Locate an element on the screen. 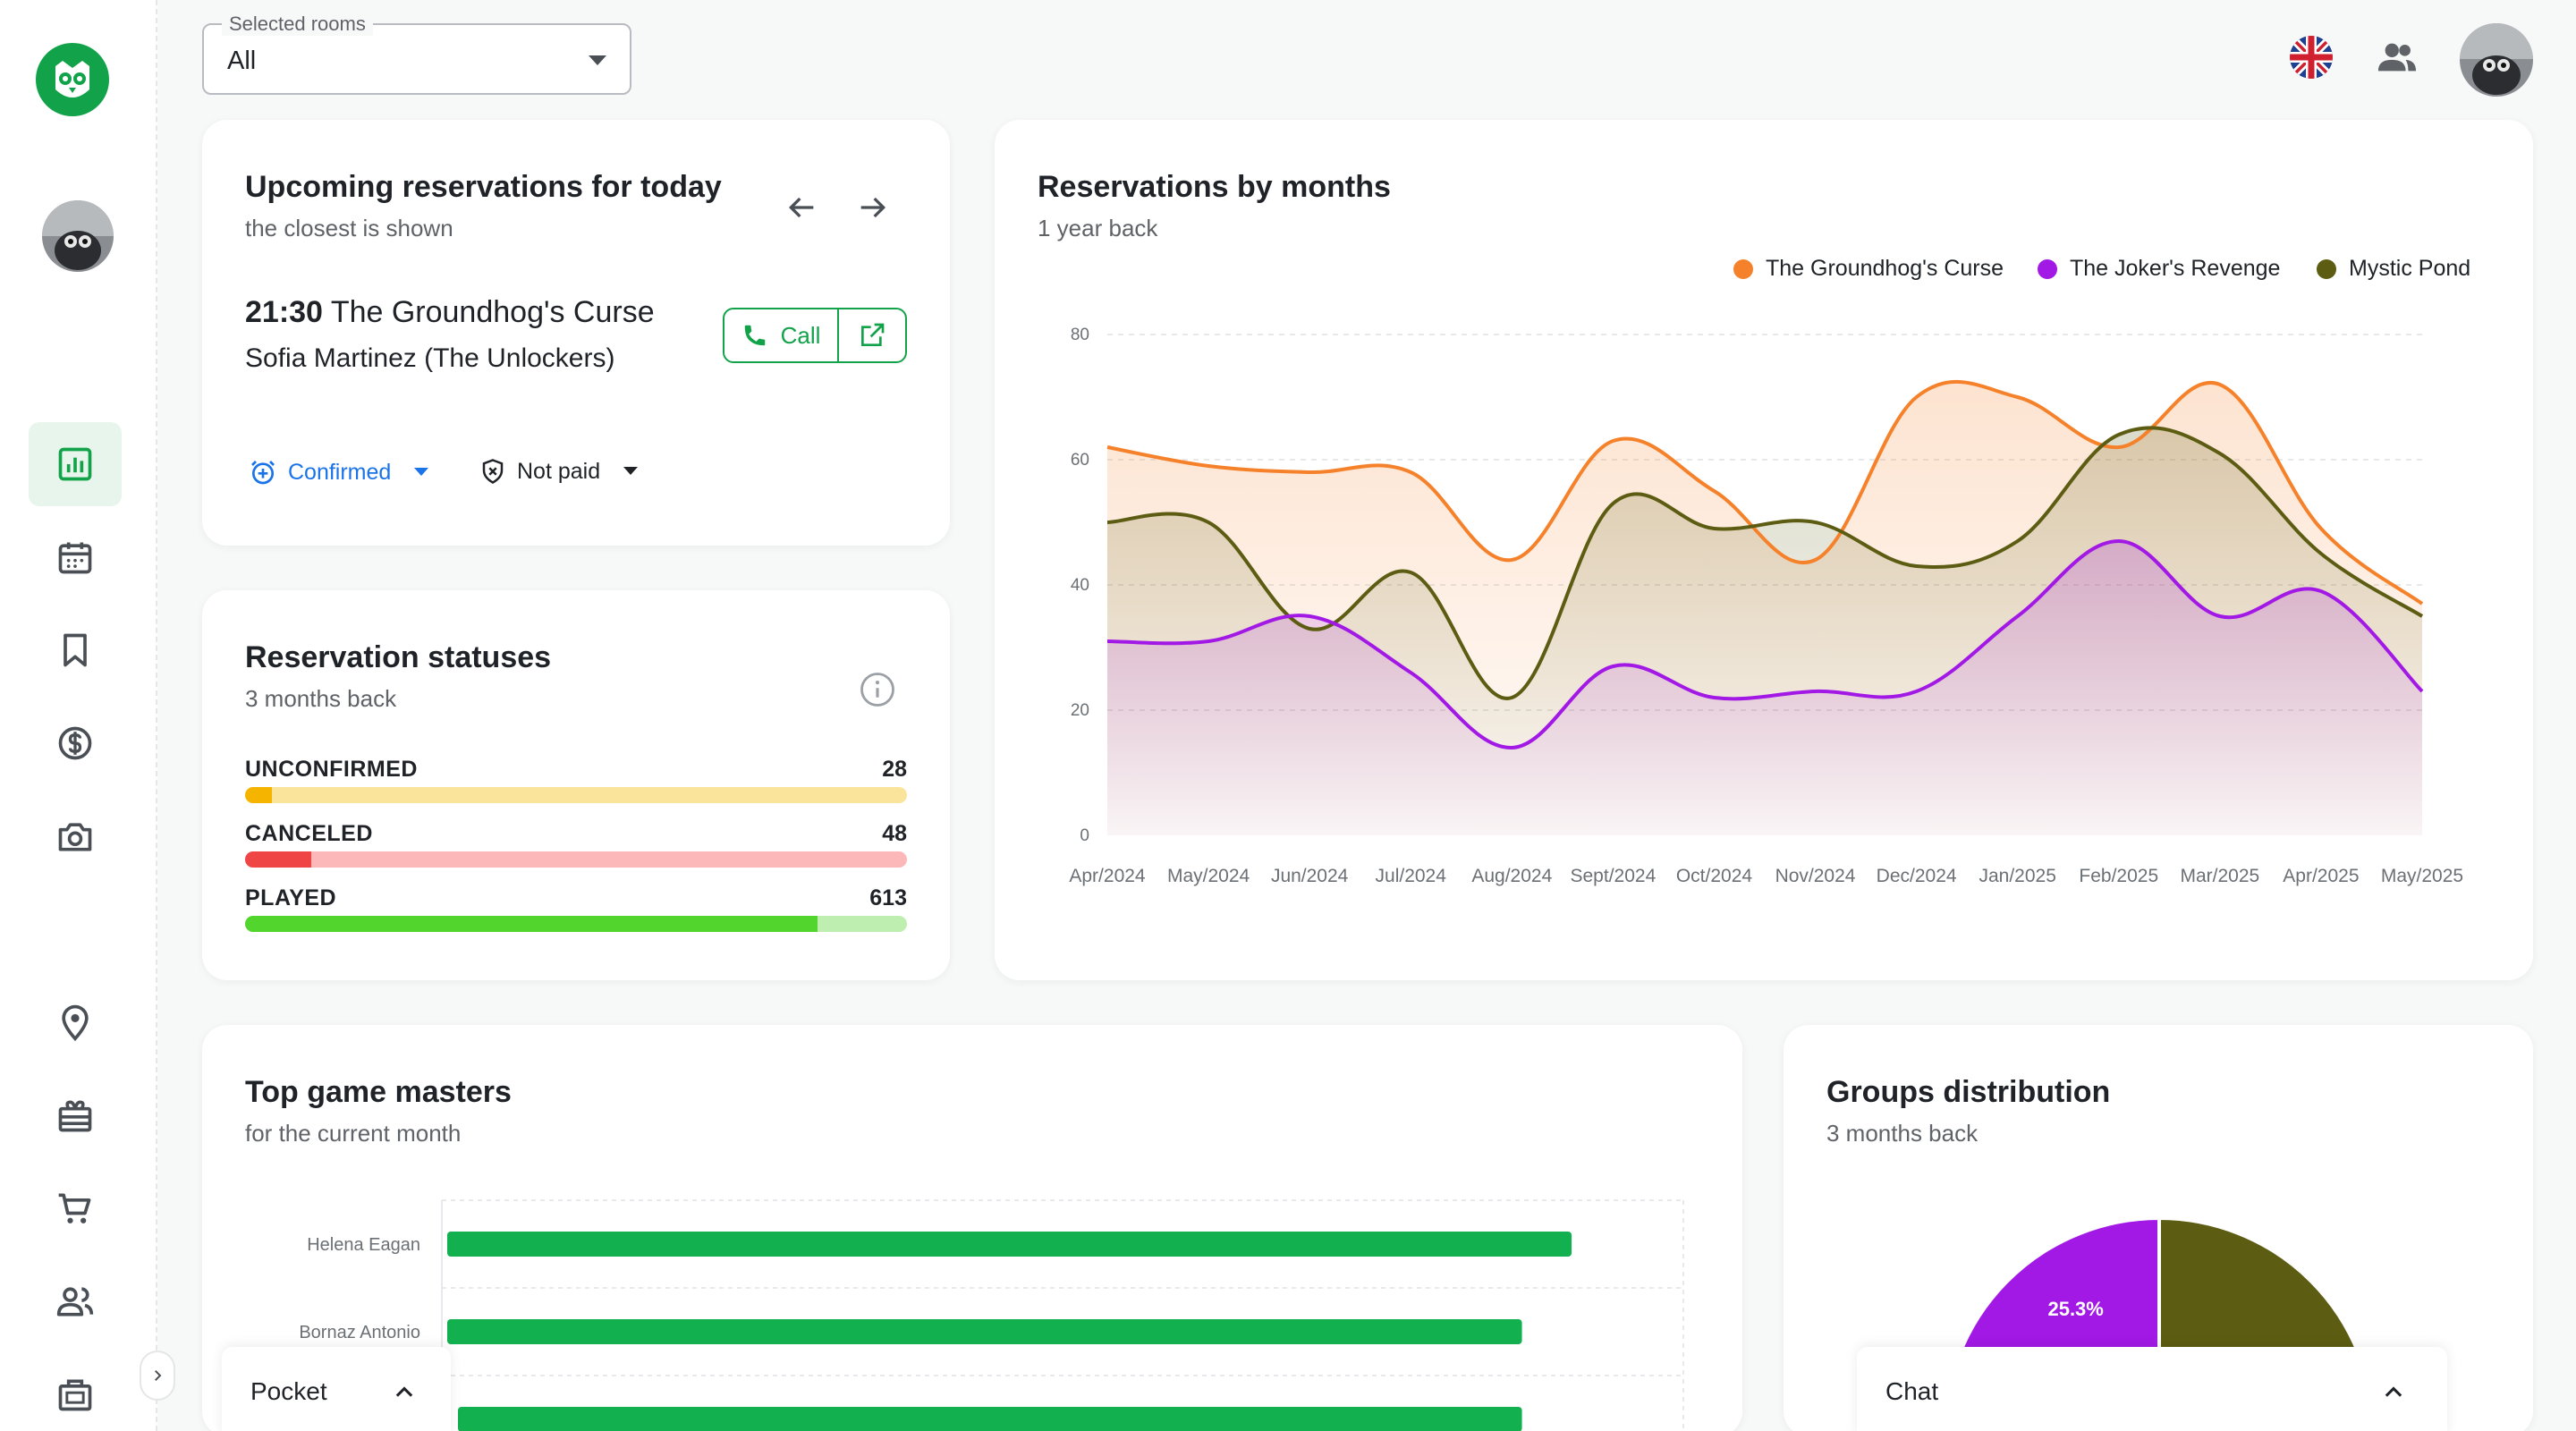  status-value: 48 is located at coordinates (894, 834).